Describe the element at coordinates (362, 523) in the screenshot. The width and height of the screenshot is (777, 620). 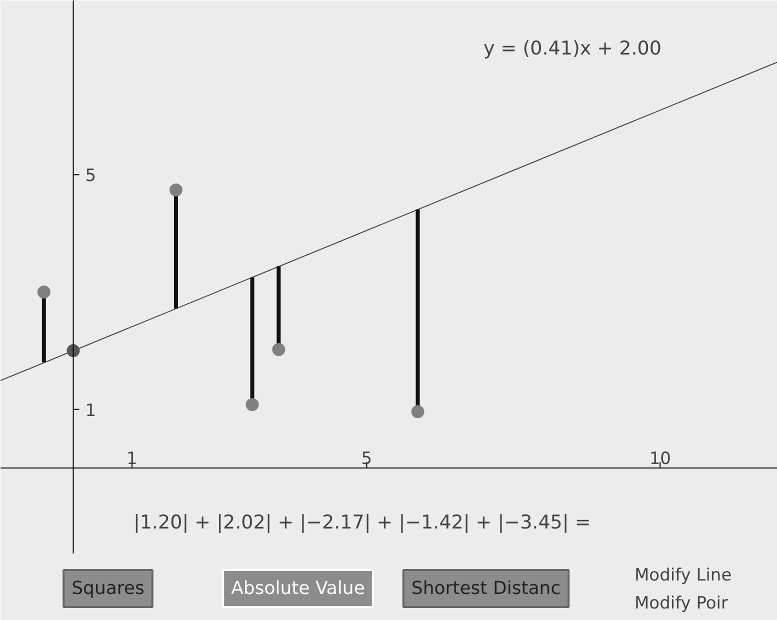
I see `annotation: |1.20| + |2.02| + |−2.17| + |−1.42| + |−3.45| =` at that location.